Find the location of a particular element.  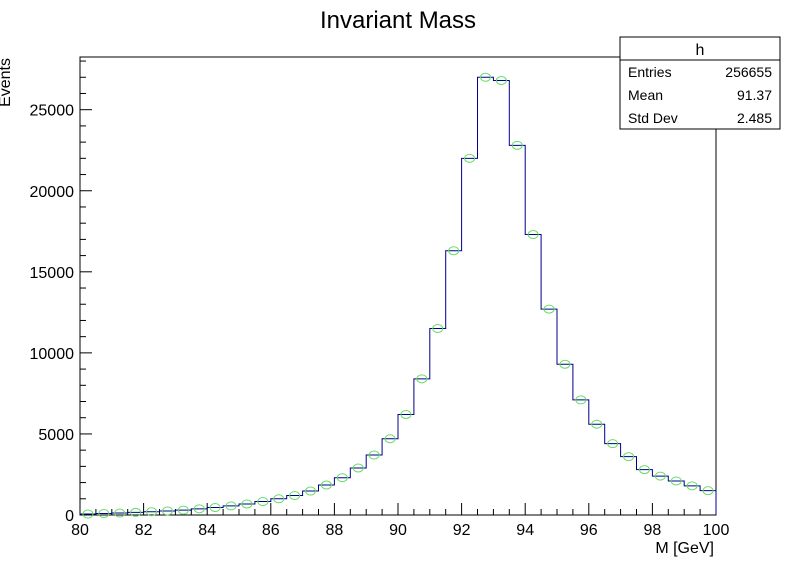

stats-entries-value: 256655 is located at coordinates (748, 72).